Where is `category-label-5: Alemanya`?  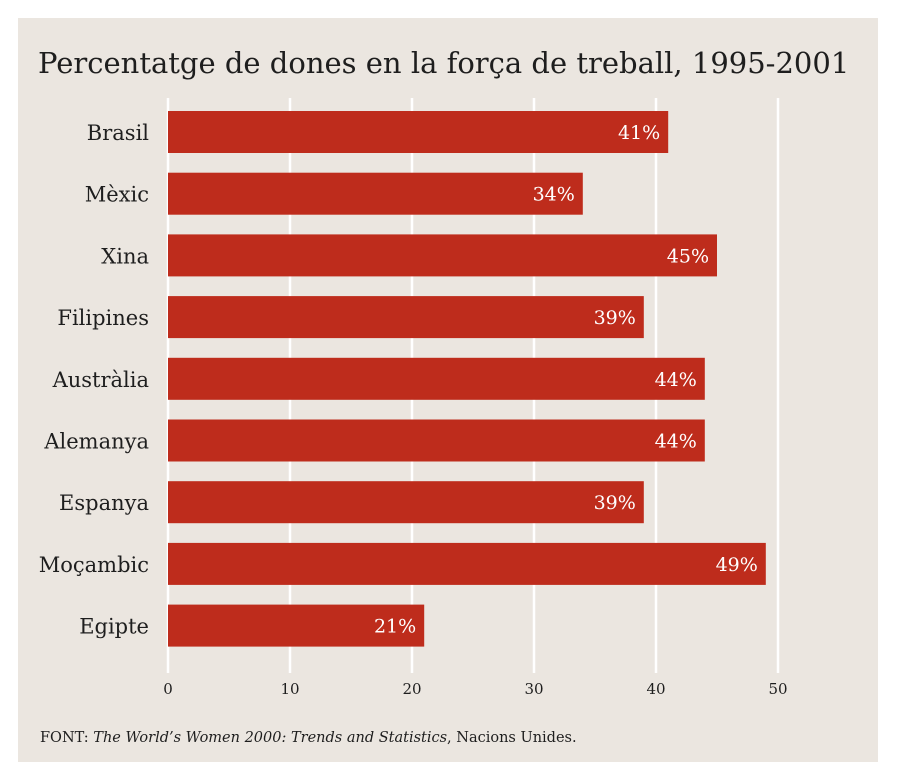
category-label-5: Alemanya is located at coordinates (96, 442).